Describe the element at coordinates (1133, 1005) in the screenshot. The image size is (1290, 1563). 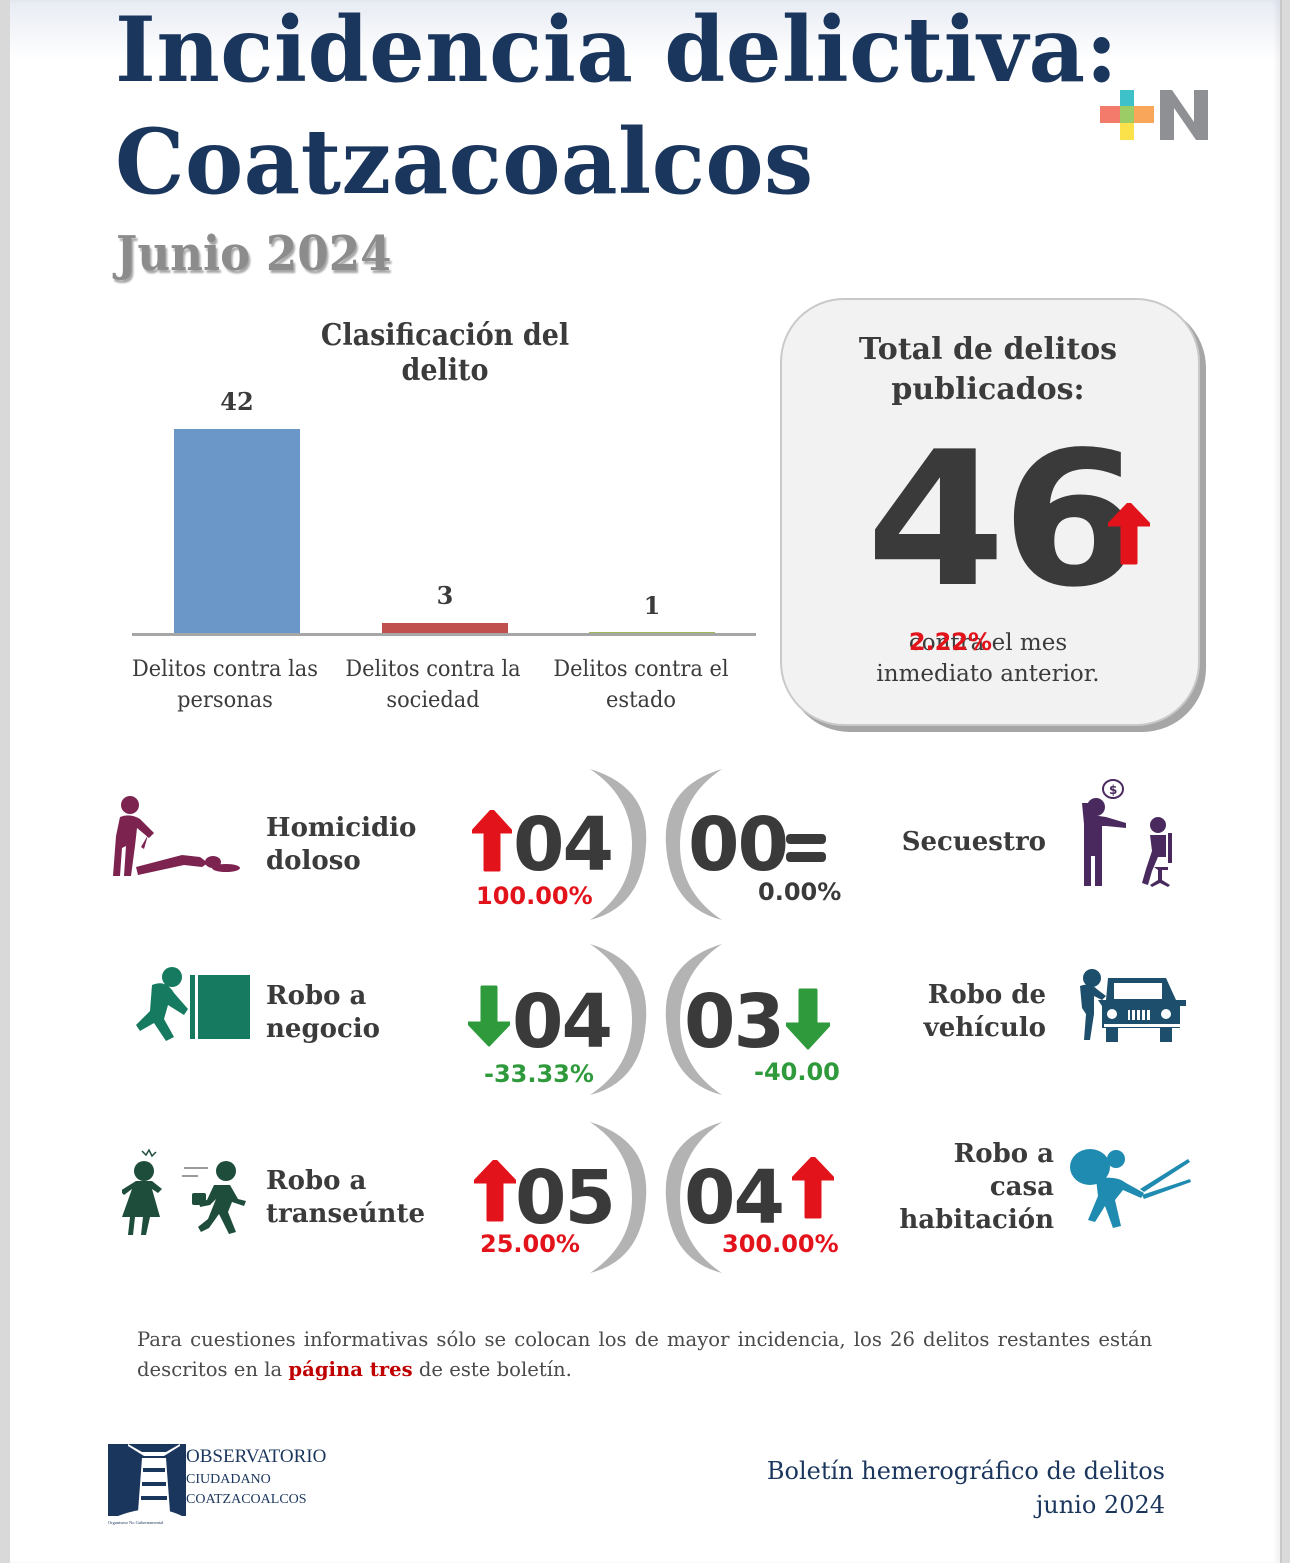
I see `vehicle-theft-icon` at that location.